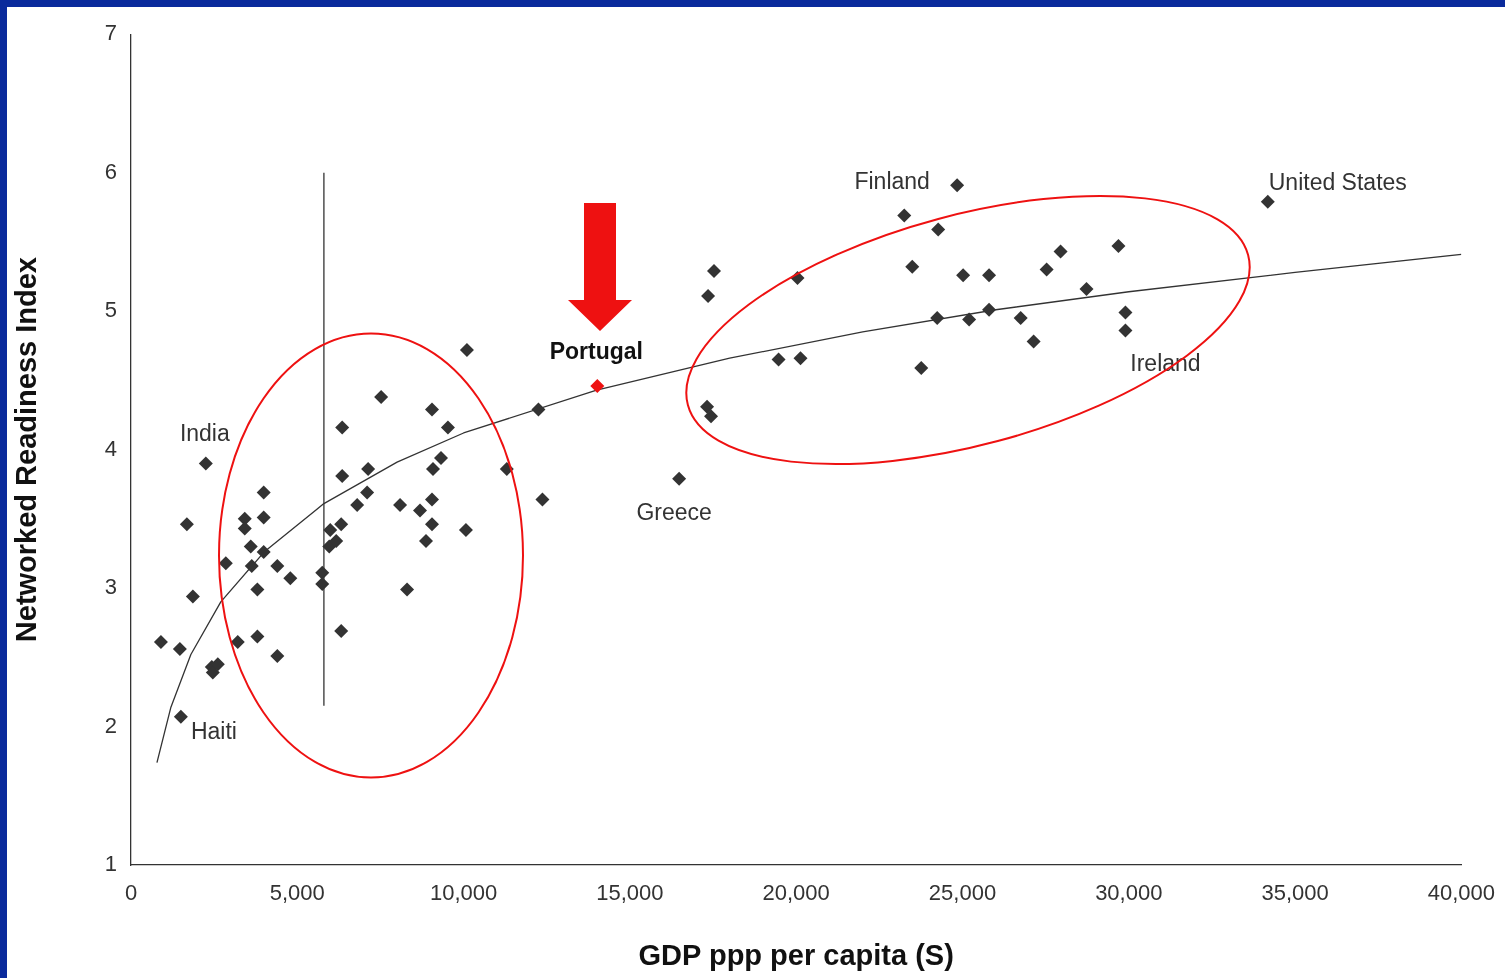 This screenshot has height=978, width=1505. Describe the element at coordinates (131, 893) in the screenshot. I see `x-tick-label: 0` at that location.